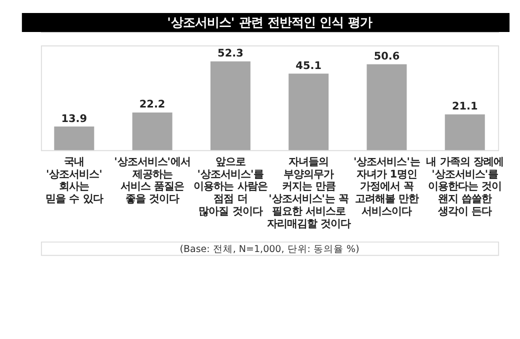 Image resolution: width=520 pixels, height=339 pixels. I want to click on x-tick-label: 국내 '상조서비스' 회사는 믿을 수 있다, so click(74, 181).